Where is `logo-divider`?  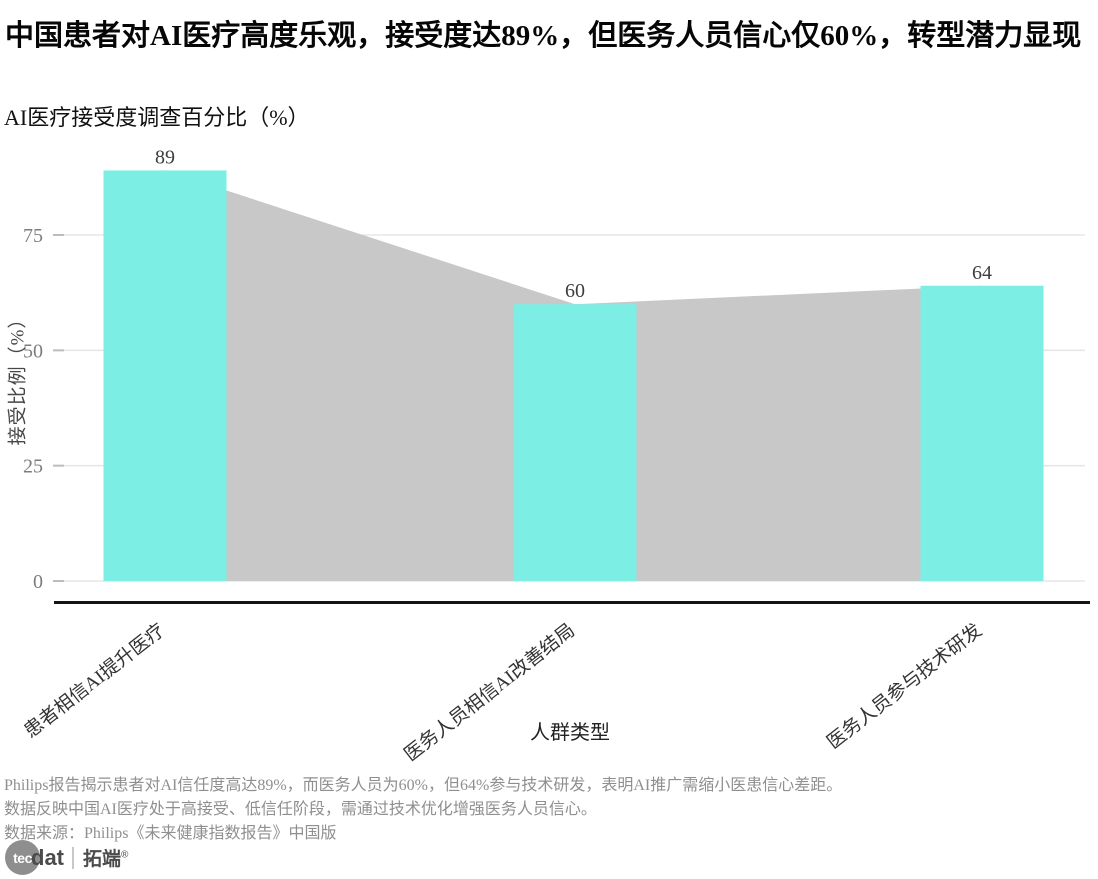 logo-divider is located at coordinates (73, 857).